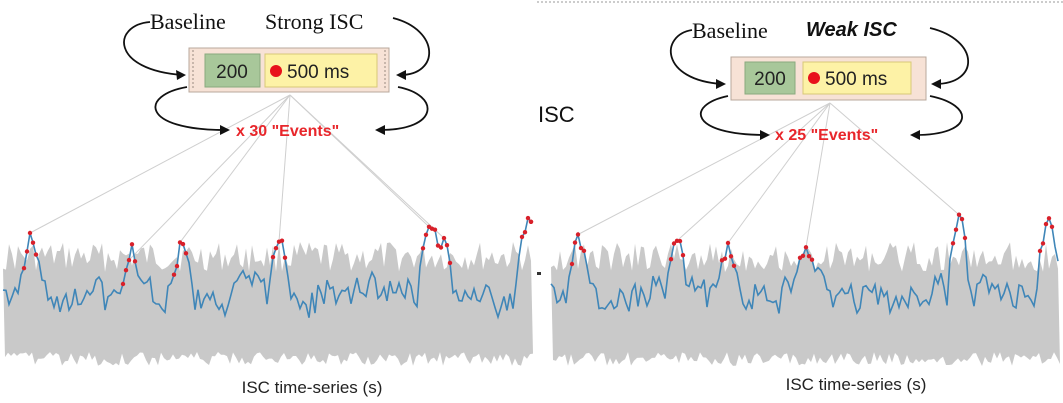 The width and height of the screenshot is (1063, 403). What do you see at coordinates (411, 46) in the screenshot?
I see `left-arrow-condition` at bounding box center [411, 46].